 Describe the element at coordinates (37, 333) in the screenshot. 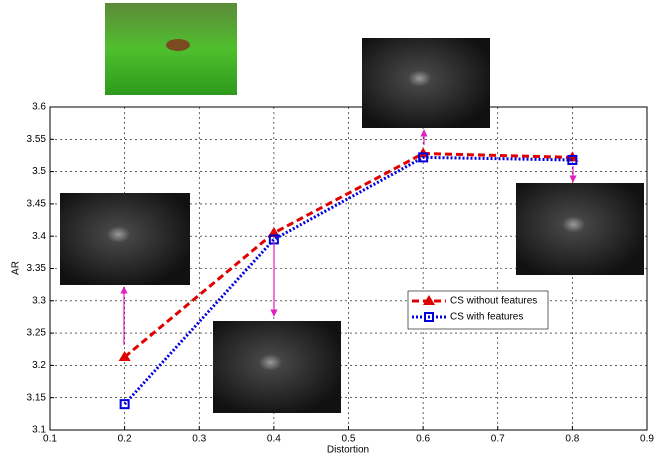

I see `y-tick-label: 3.25` at that location.